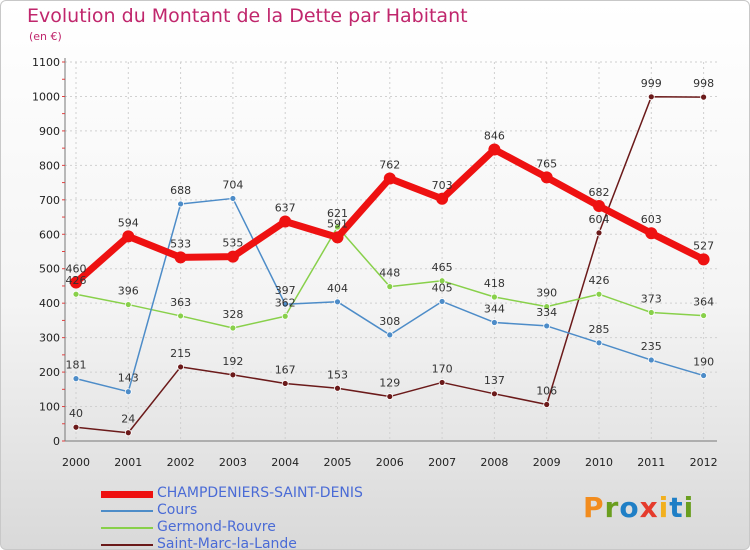 The width and height of the screenshot is (750, 550). Describe the element at coordinates (180, 353) in the screenshot. I see `data-label: 215` at that location.